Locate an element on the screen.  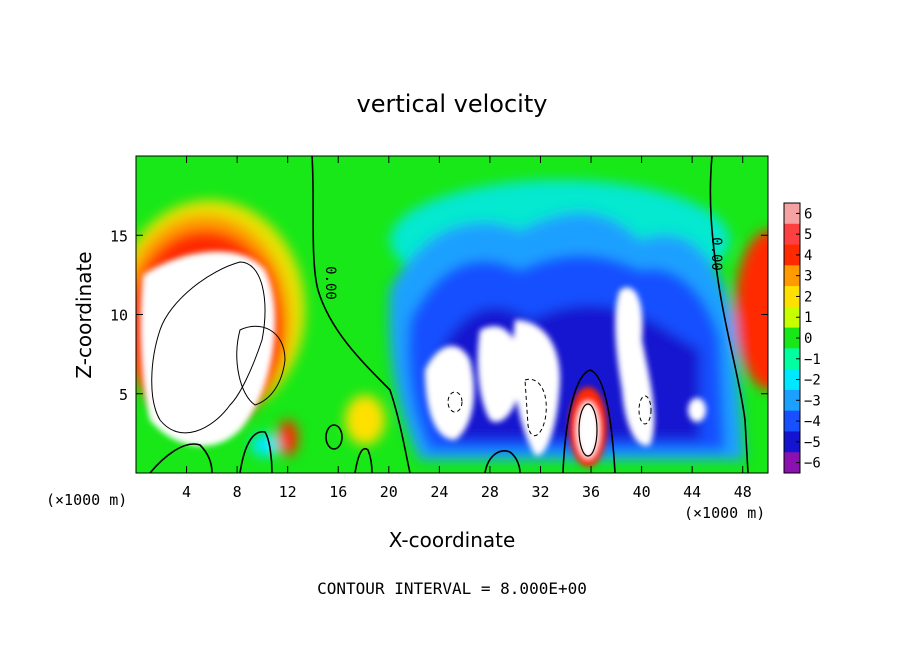
chart-title: vertical velocity is located at coordinates (452, 104).